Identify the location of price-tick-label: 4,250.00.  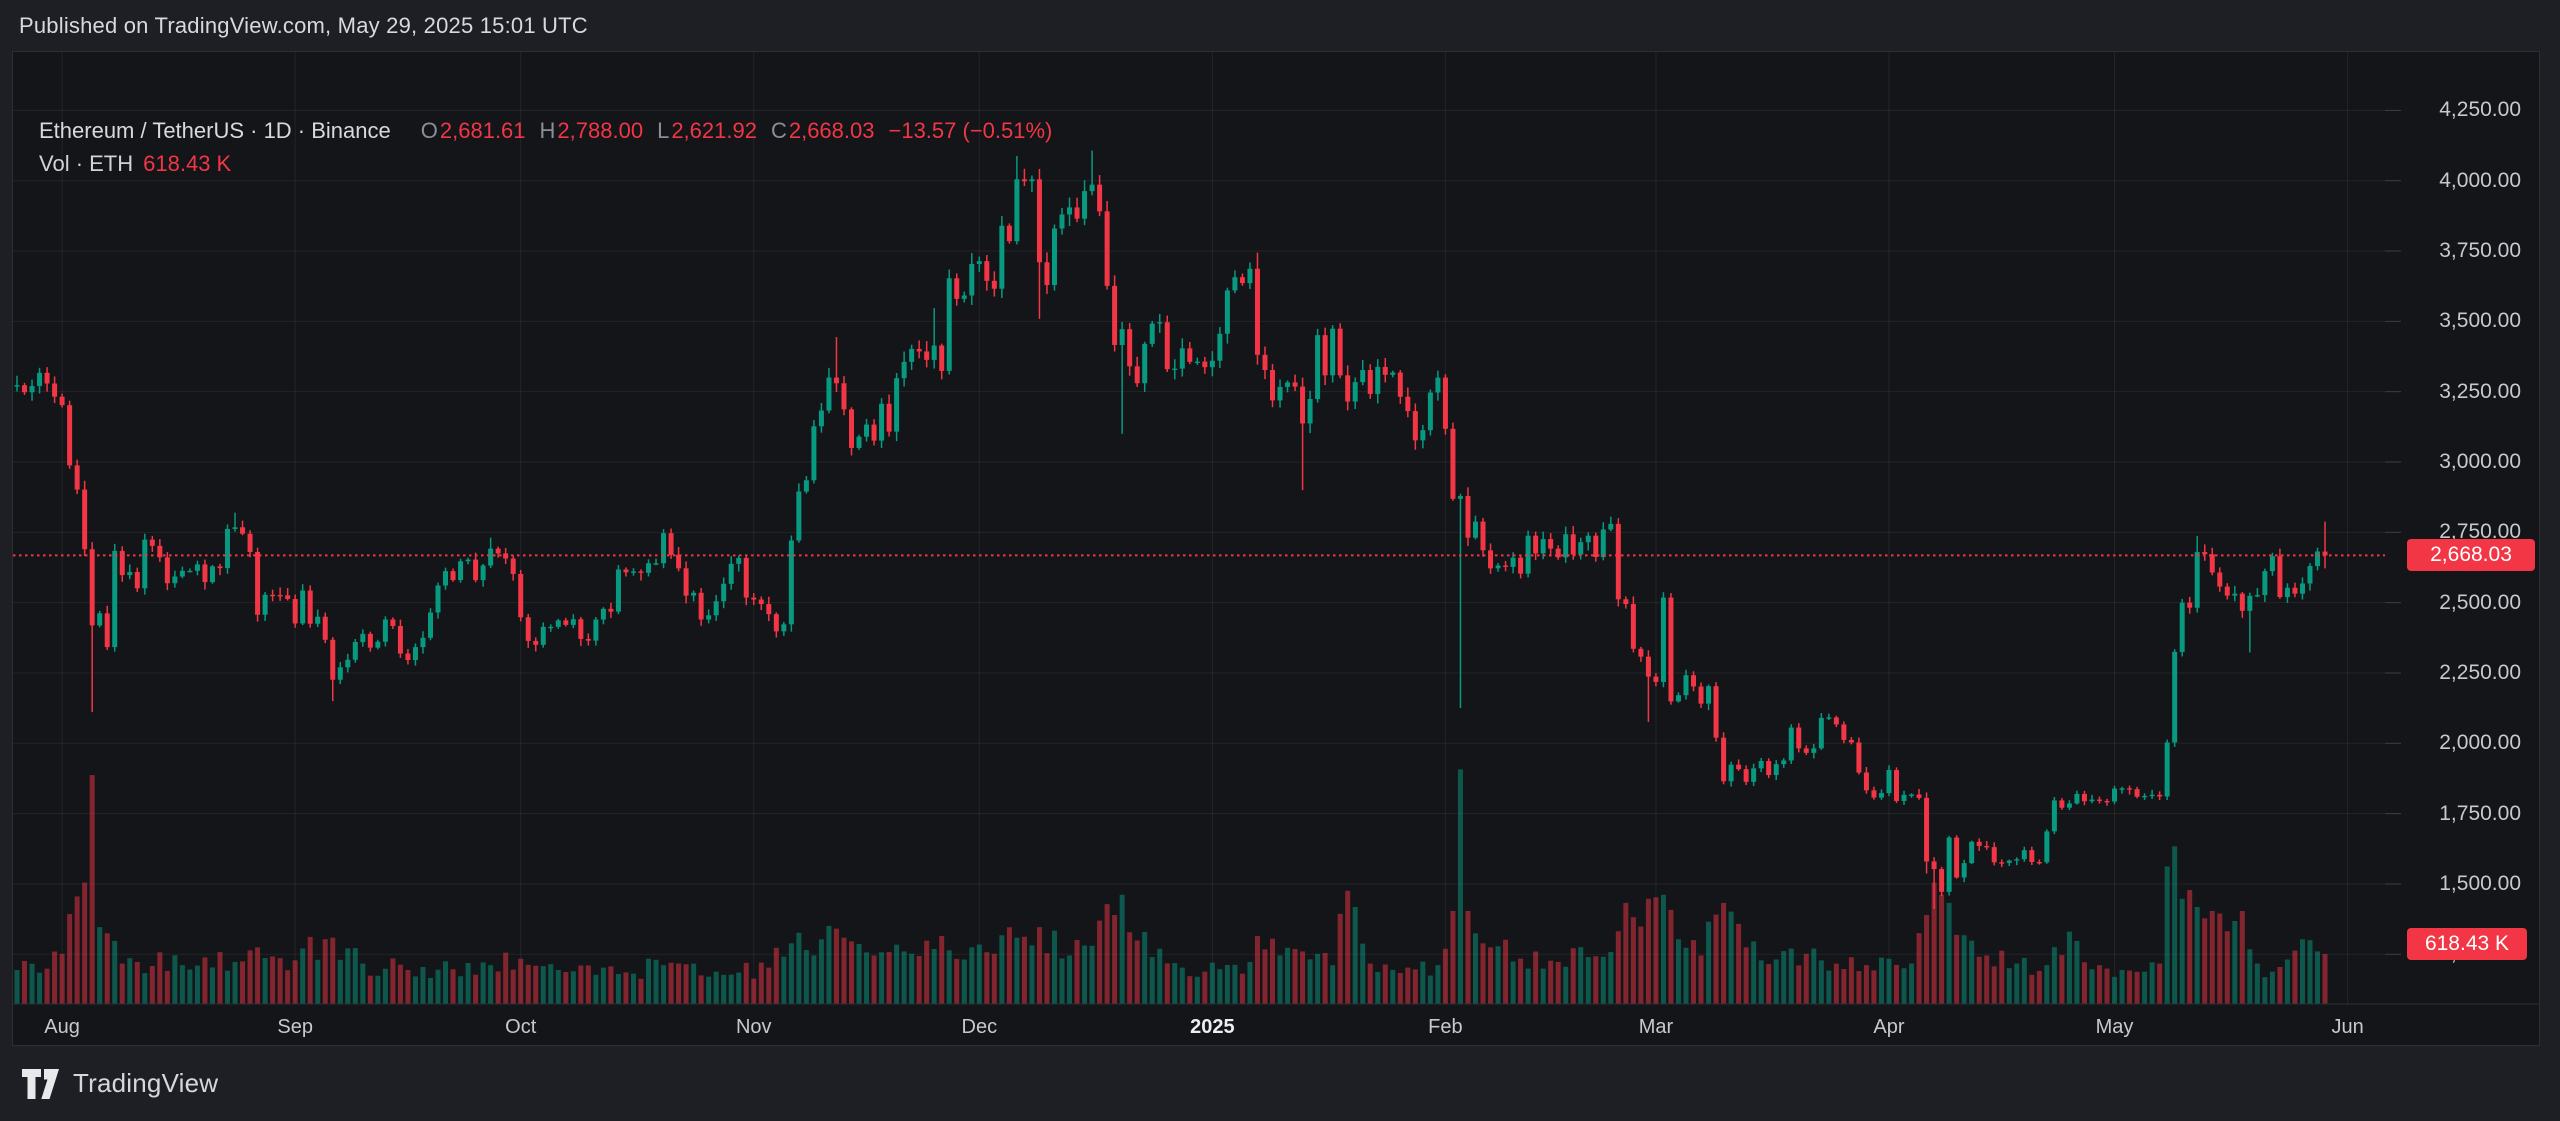
(2480, 110).